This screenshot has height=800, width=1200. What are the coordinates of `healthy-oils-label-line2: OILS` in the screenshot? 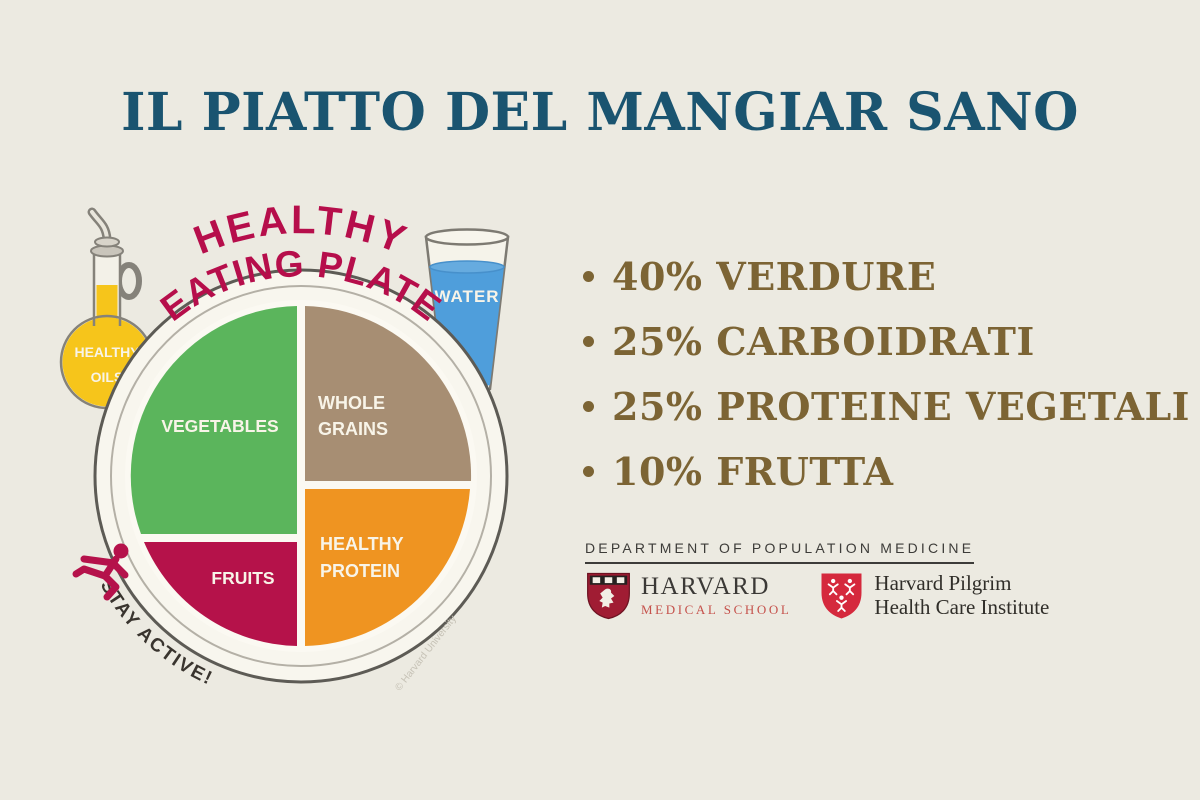 It's located at (107, 377).